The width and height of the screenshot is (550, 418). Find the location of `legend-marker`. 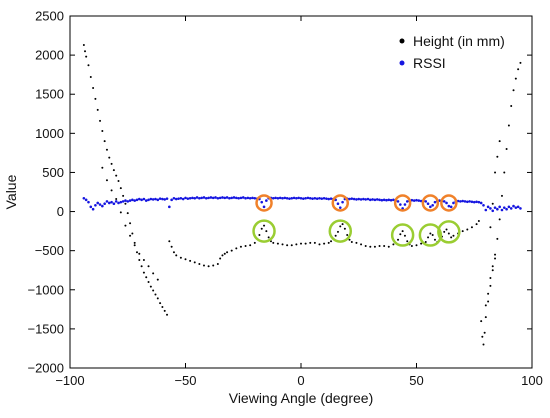

legend-marker is located at coordinates (402, 63).